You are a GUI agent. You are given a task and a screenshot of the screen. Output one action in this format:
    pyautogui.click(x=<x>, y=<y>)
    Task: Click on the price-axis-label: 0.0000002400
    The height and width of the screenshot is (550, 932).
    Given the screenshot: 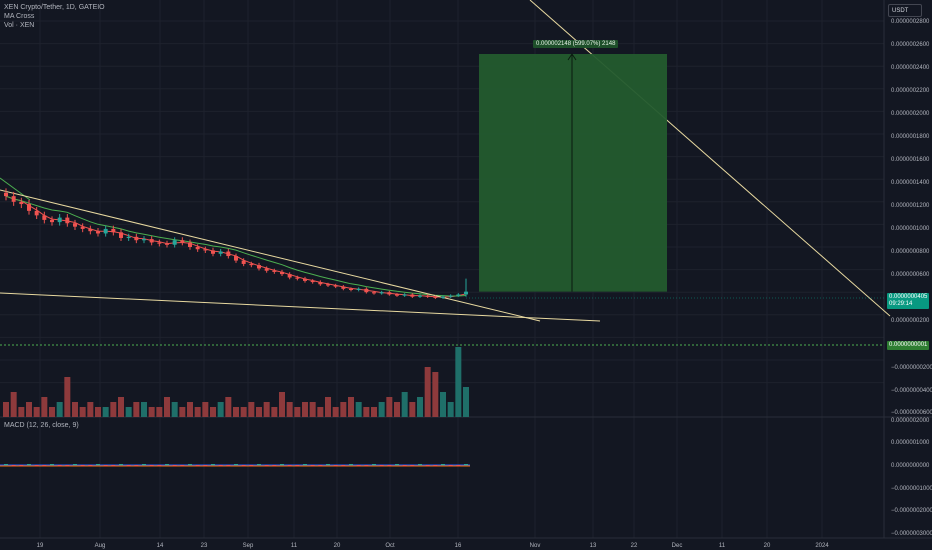 What is the action you would take?
    pyautogui.click(x=910, y=68)
    